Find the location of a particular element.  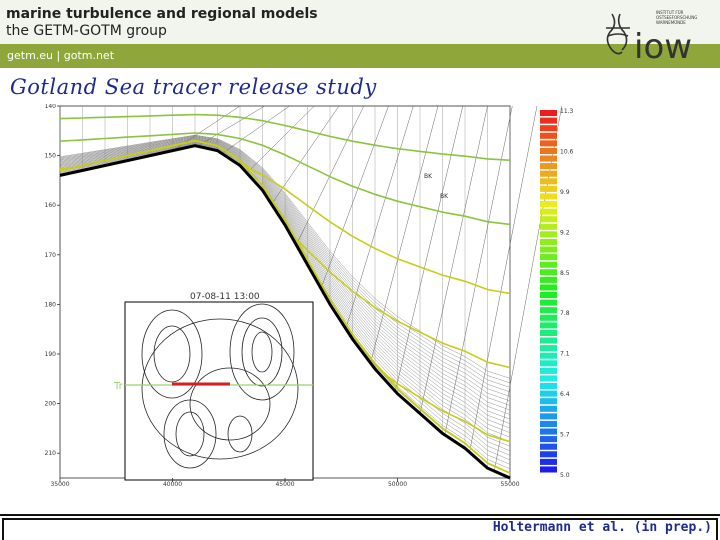

colorbar-tick-label: 9.2 is located at coordinates (565, 232).